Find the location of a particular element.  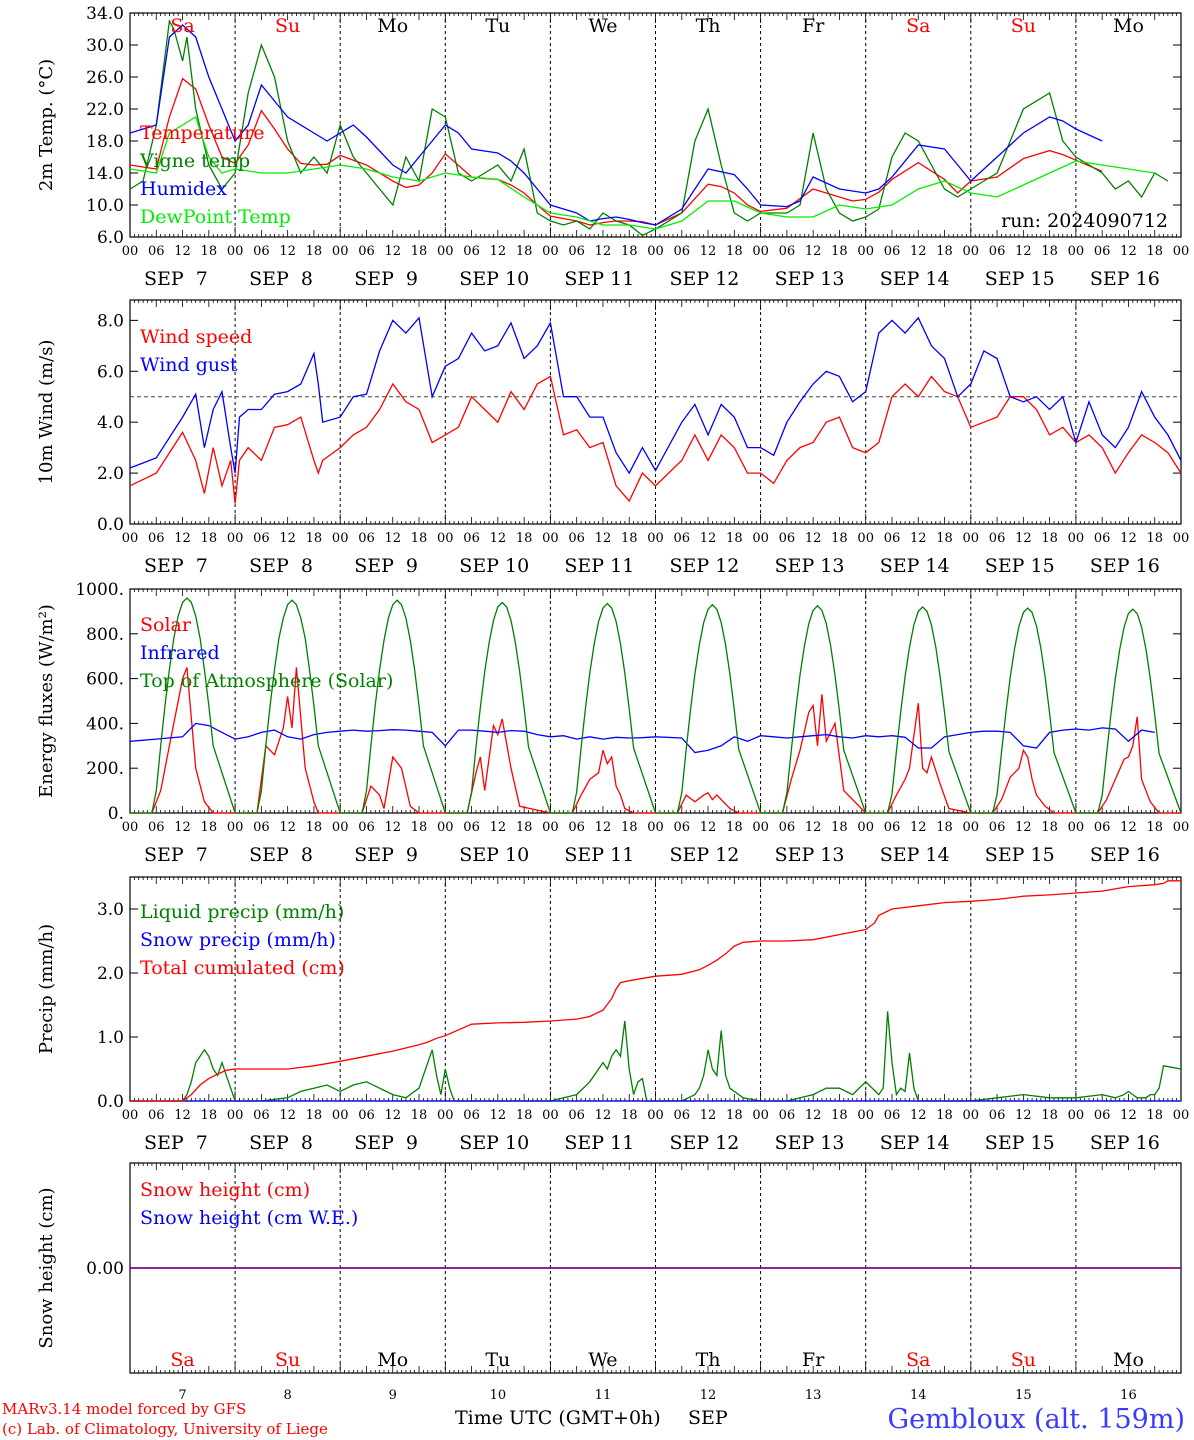

x-day-number: 16 is located at coordinates (1128, 1395).